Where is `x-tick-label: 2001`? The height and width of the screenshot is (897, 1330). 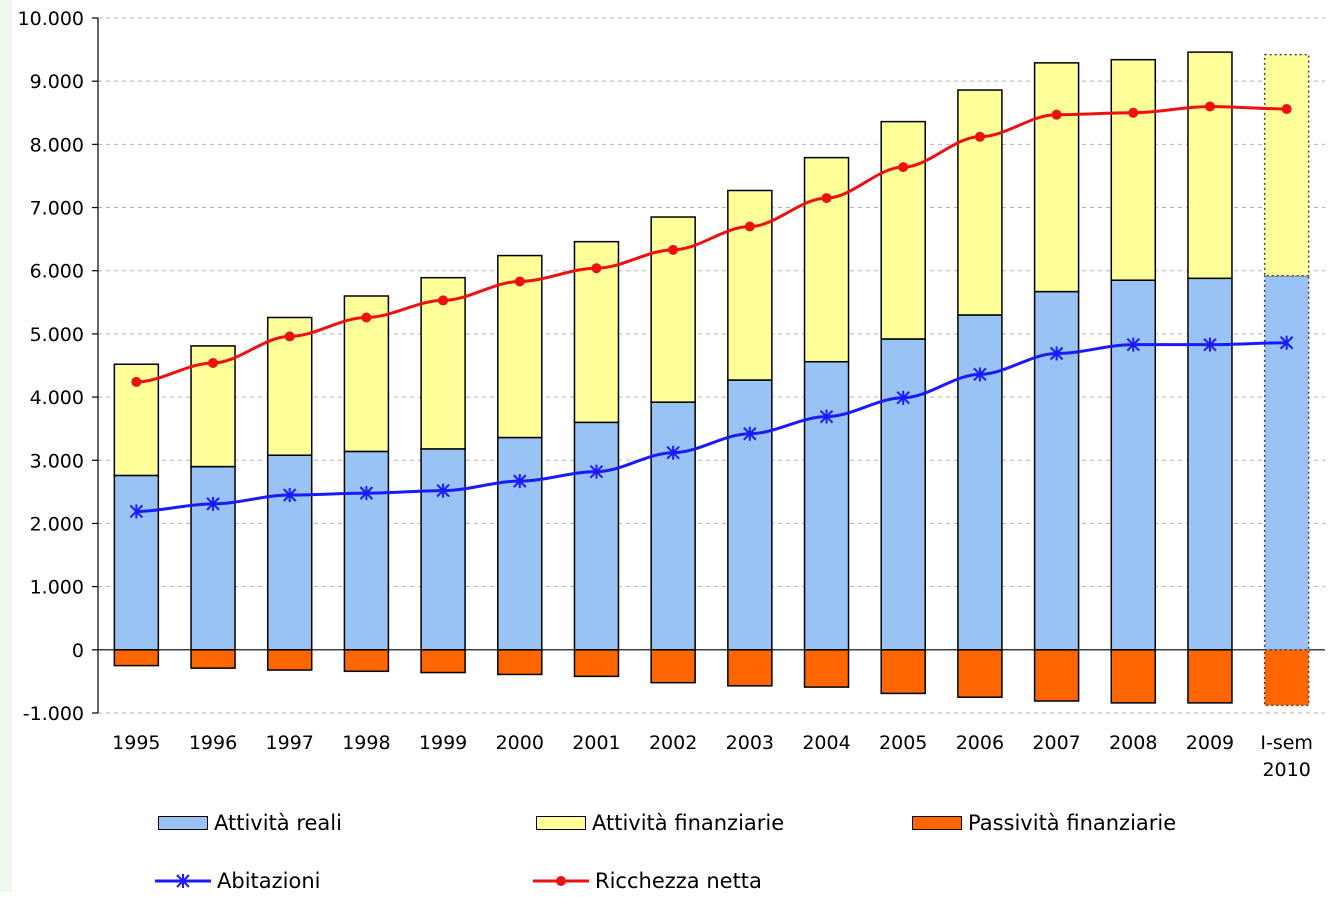 x-tick-label: 2001 is located at coordinates (596, 743).